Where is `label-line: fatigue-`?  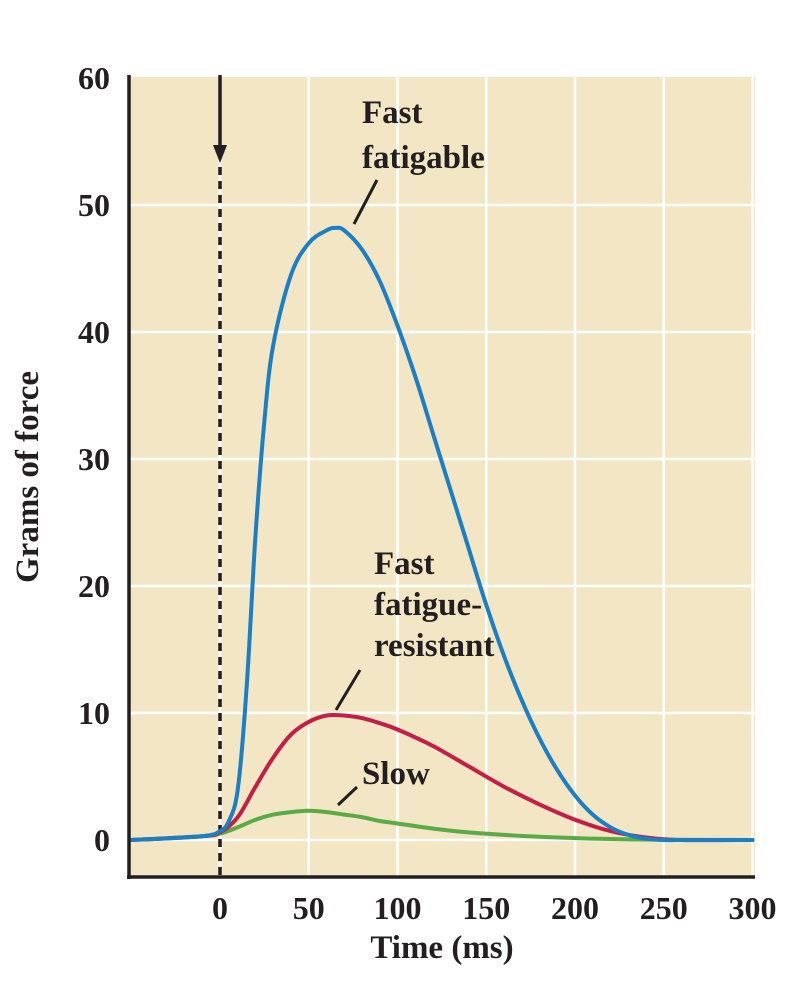 label-line: fatigue- is located at coordinates (428, 605).